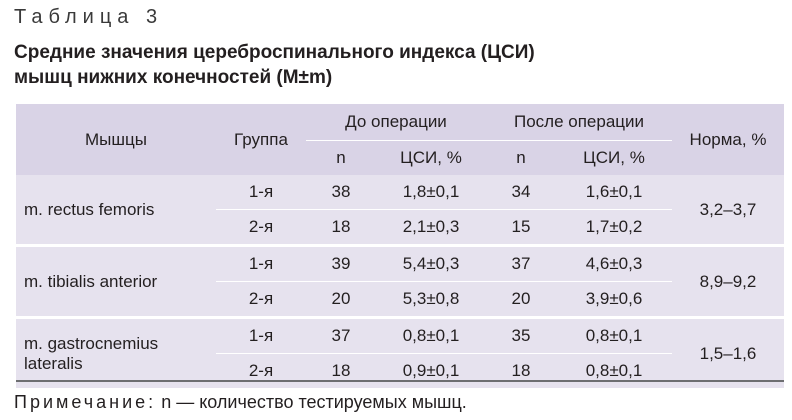 The image size is (792, 420). What do you see at coordinates (614, 192) in the screenshot?
I see `csi-after-cell: 1,6±0,1` at bounding box center [614, 192].